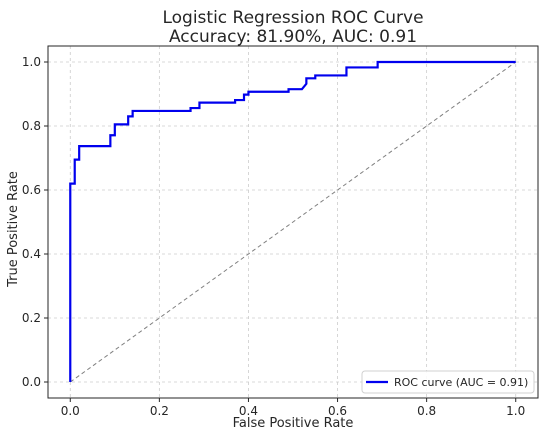 Image resolution: width=550 pixels, height=433 pixels. I want to click on x-axis-label: False Positive Rate, so click(293, 423).